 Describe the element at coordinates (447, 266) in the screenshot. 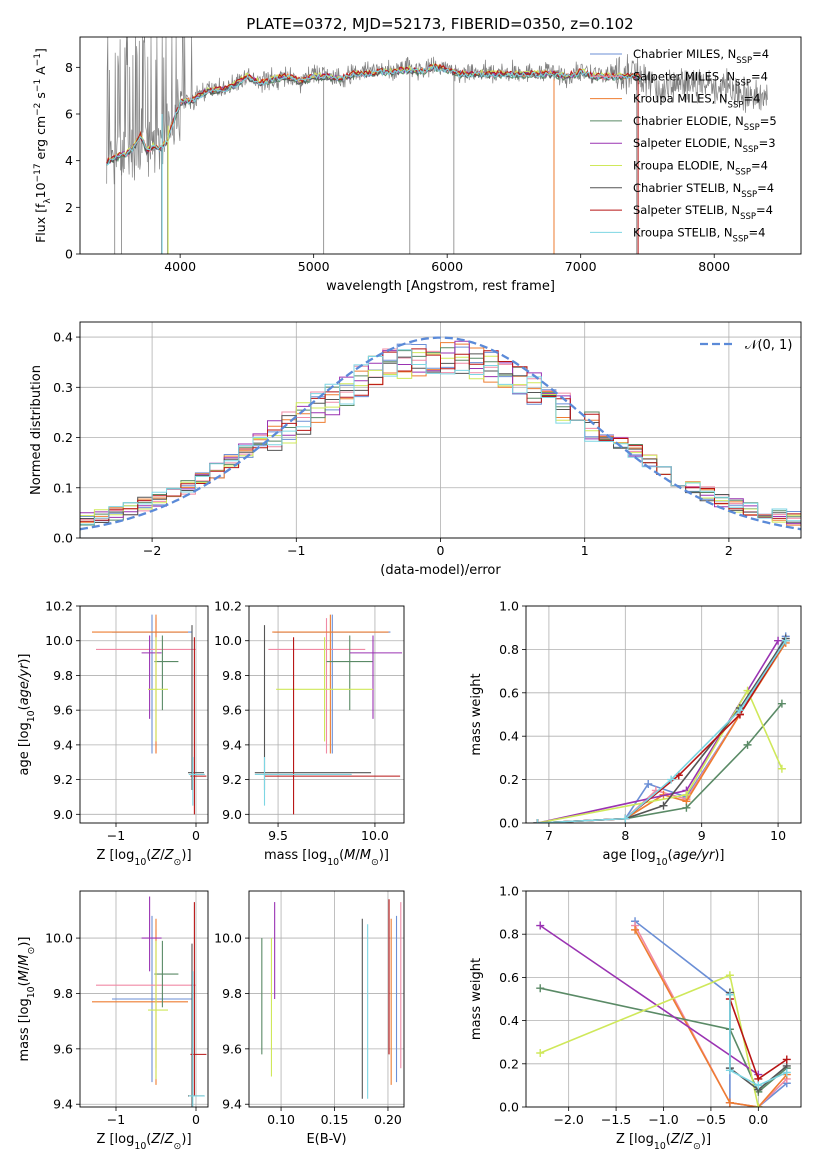

I see `x-tick-label: 6000` at that location.